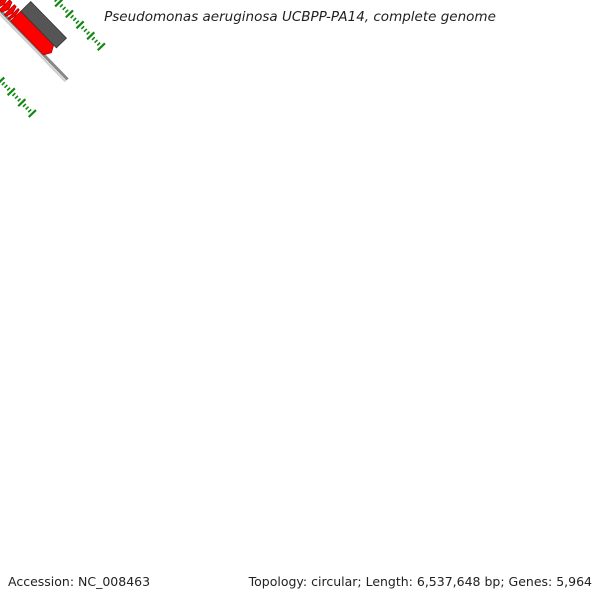 The image size is (600, 600). I want to click on gene-layer, so click(34, 28).